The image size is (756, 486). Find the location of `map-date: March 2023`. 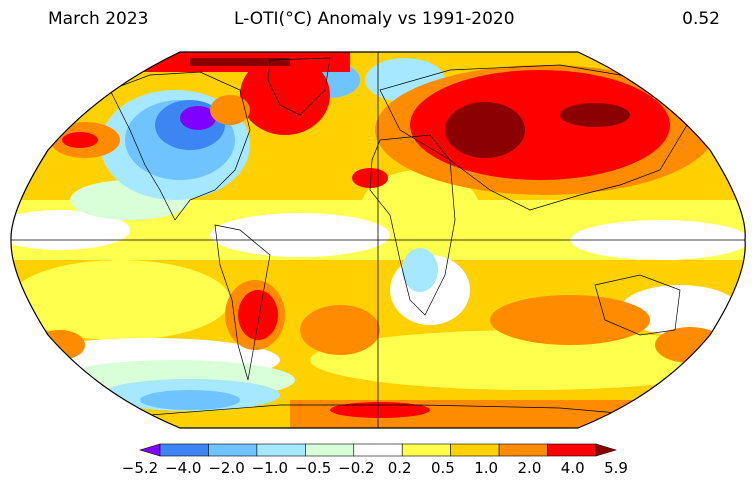

map-date: March 2023 is located at coordinates (98, 19).